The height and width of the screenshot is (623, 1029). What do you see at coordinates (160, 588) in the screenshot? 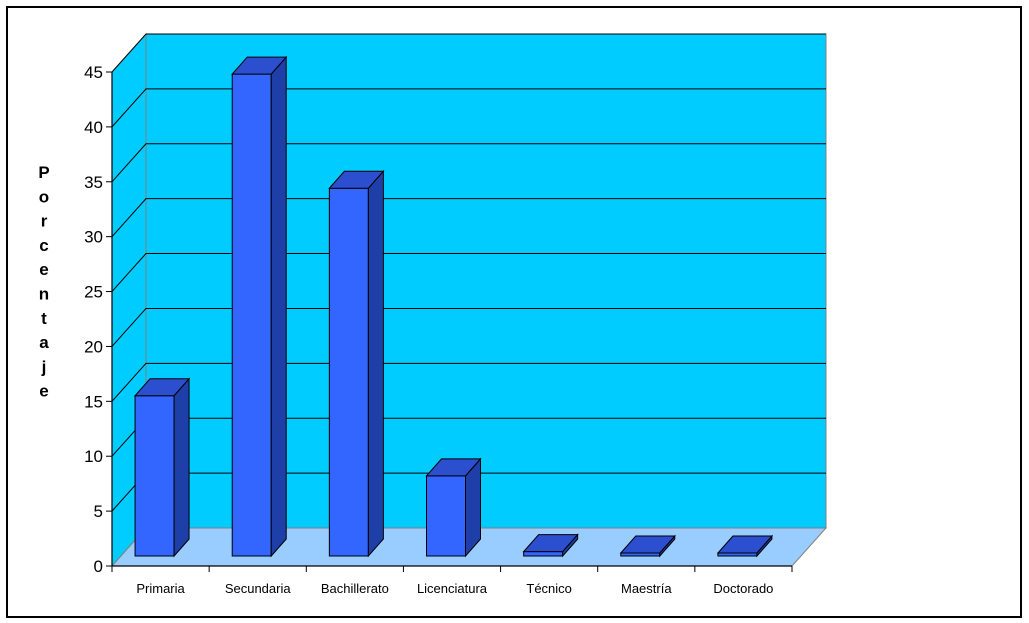
I see `x-category-label: Primaria` at bounding box center [160, 588].